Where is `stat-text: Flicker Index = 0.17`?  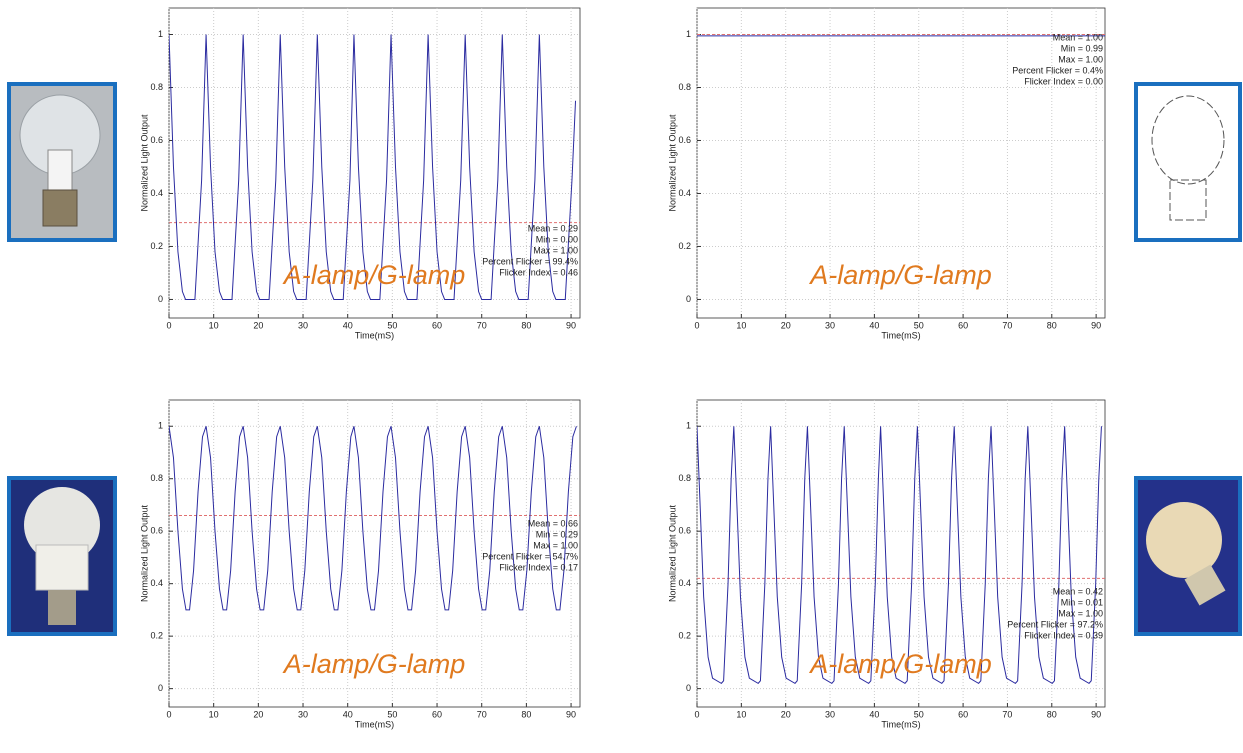
stat-text: Flicker Index = 0.17 is located at coordinates (538, 567).